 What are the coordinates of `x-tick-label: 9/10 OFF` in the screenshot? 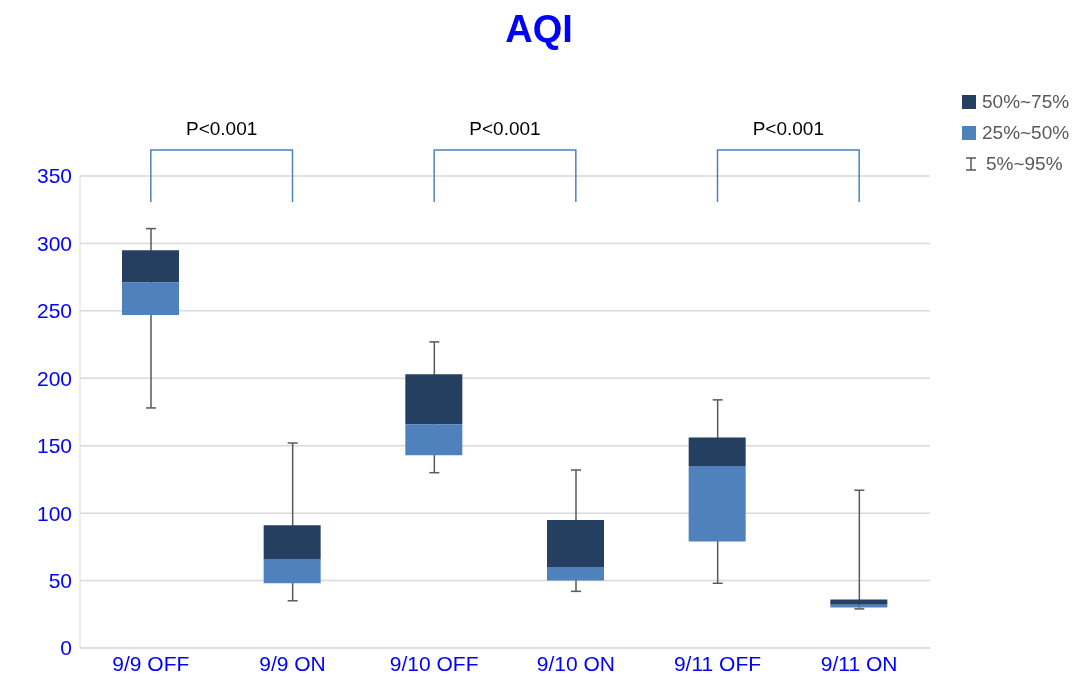 It's located at (434, 663).